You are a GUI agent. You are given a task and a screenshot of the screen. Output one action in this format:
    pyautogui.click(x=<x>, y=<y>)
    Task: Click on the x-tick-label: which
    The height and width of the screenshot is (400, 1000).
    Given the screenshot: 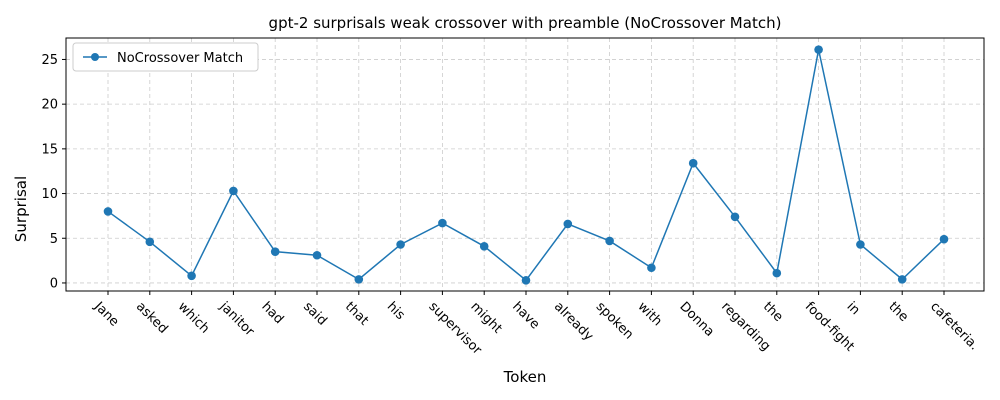 What is the action you would take?
    pyautogui.click(x=193, y=317)
    